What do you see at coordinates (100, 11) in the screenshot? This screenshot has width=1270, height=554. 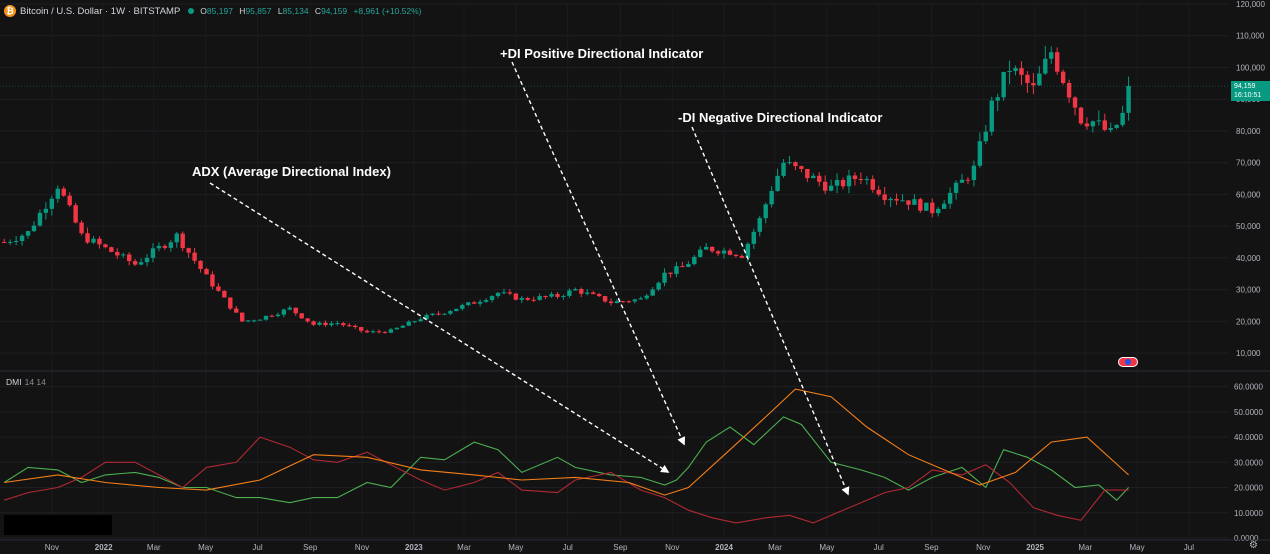 I see `symbol-title: Bitcoin / U.S. Dollar · 1W · BITSTAMP` at bounding box center [100, 11].